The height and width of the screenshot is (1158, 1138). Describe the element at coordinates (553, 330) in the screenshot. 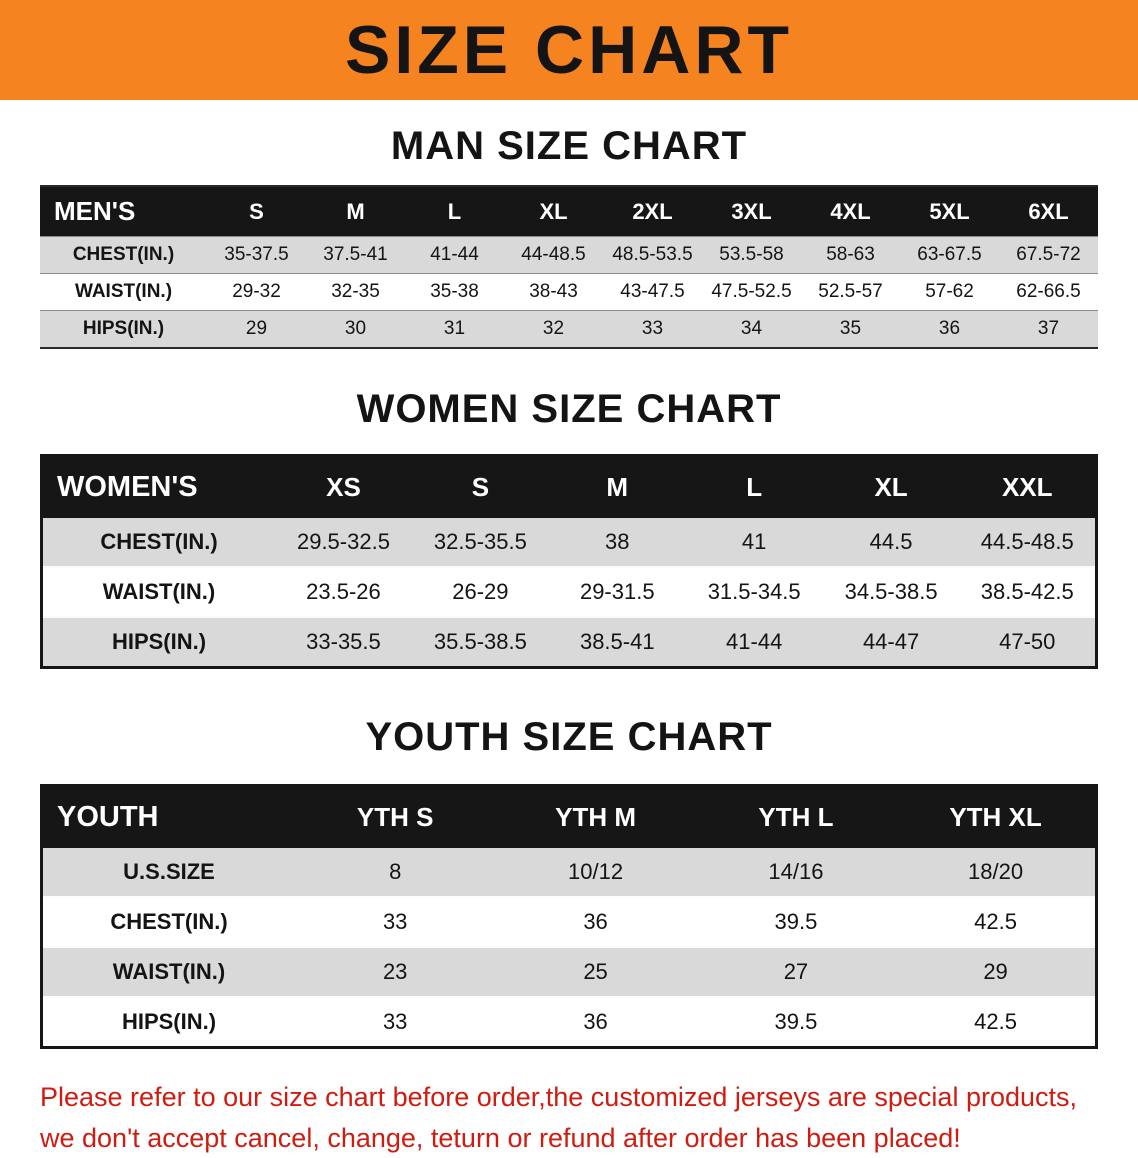

I see `measurement-value: 32` at that location.